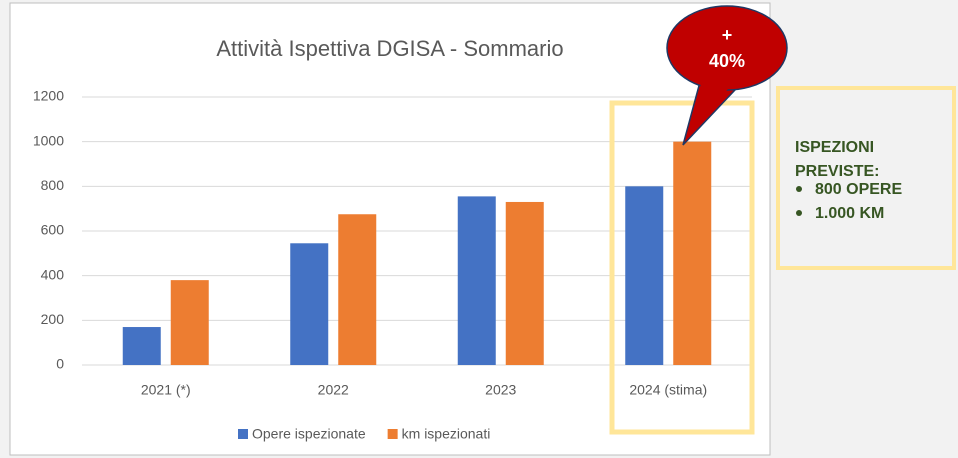 The image size is (958, 458). I want to click on note-item: 1.000 KM, so click(849, 213).